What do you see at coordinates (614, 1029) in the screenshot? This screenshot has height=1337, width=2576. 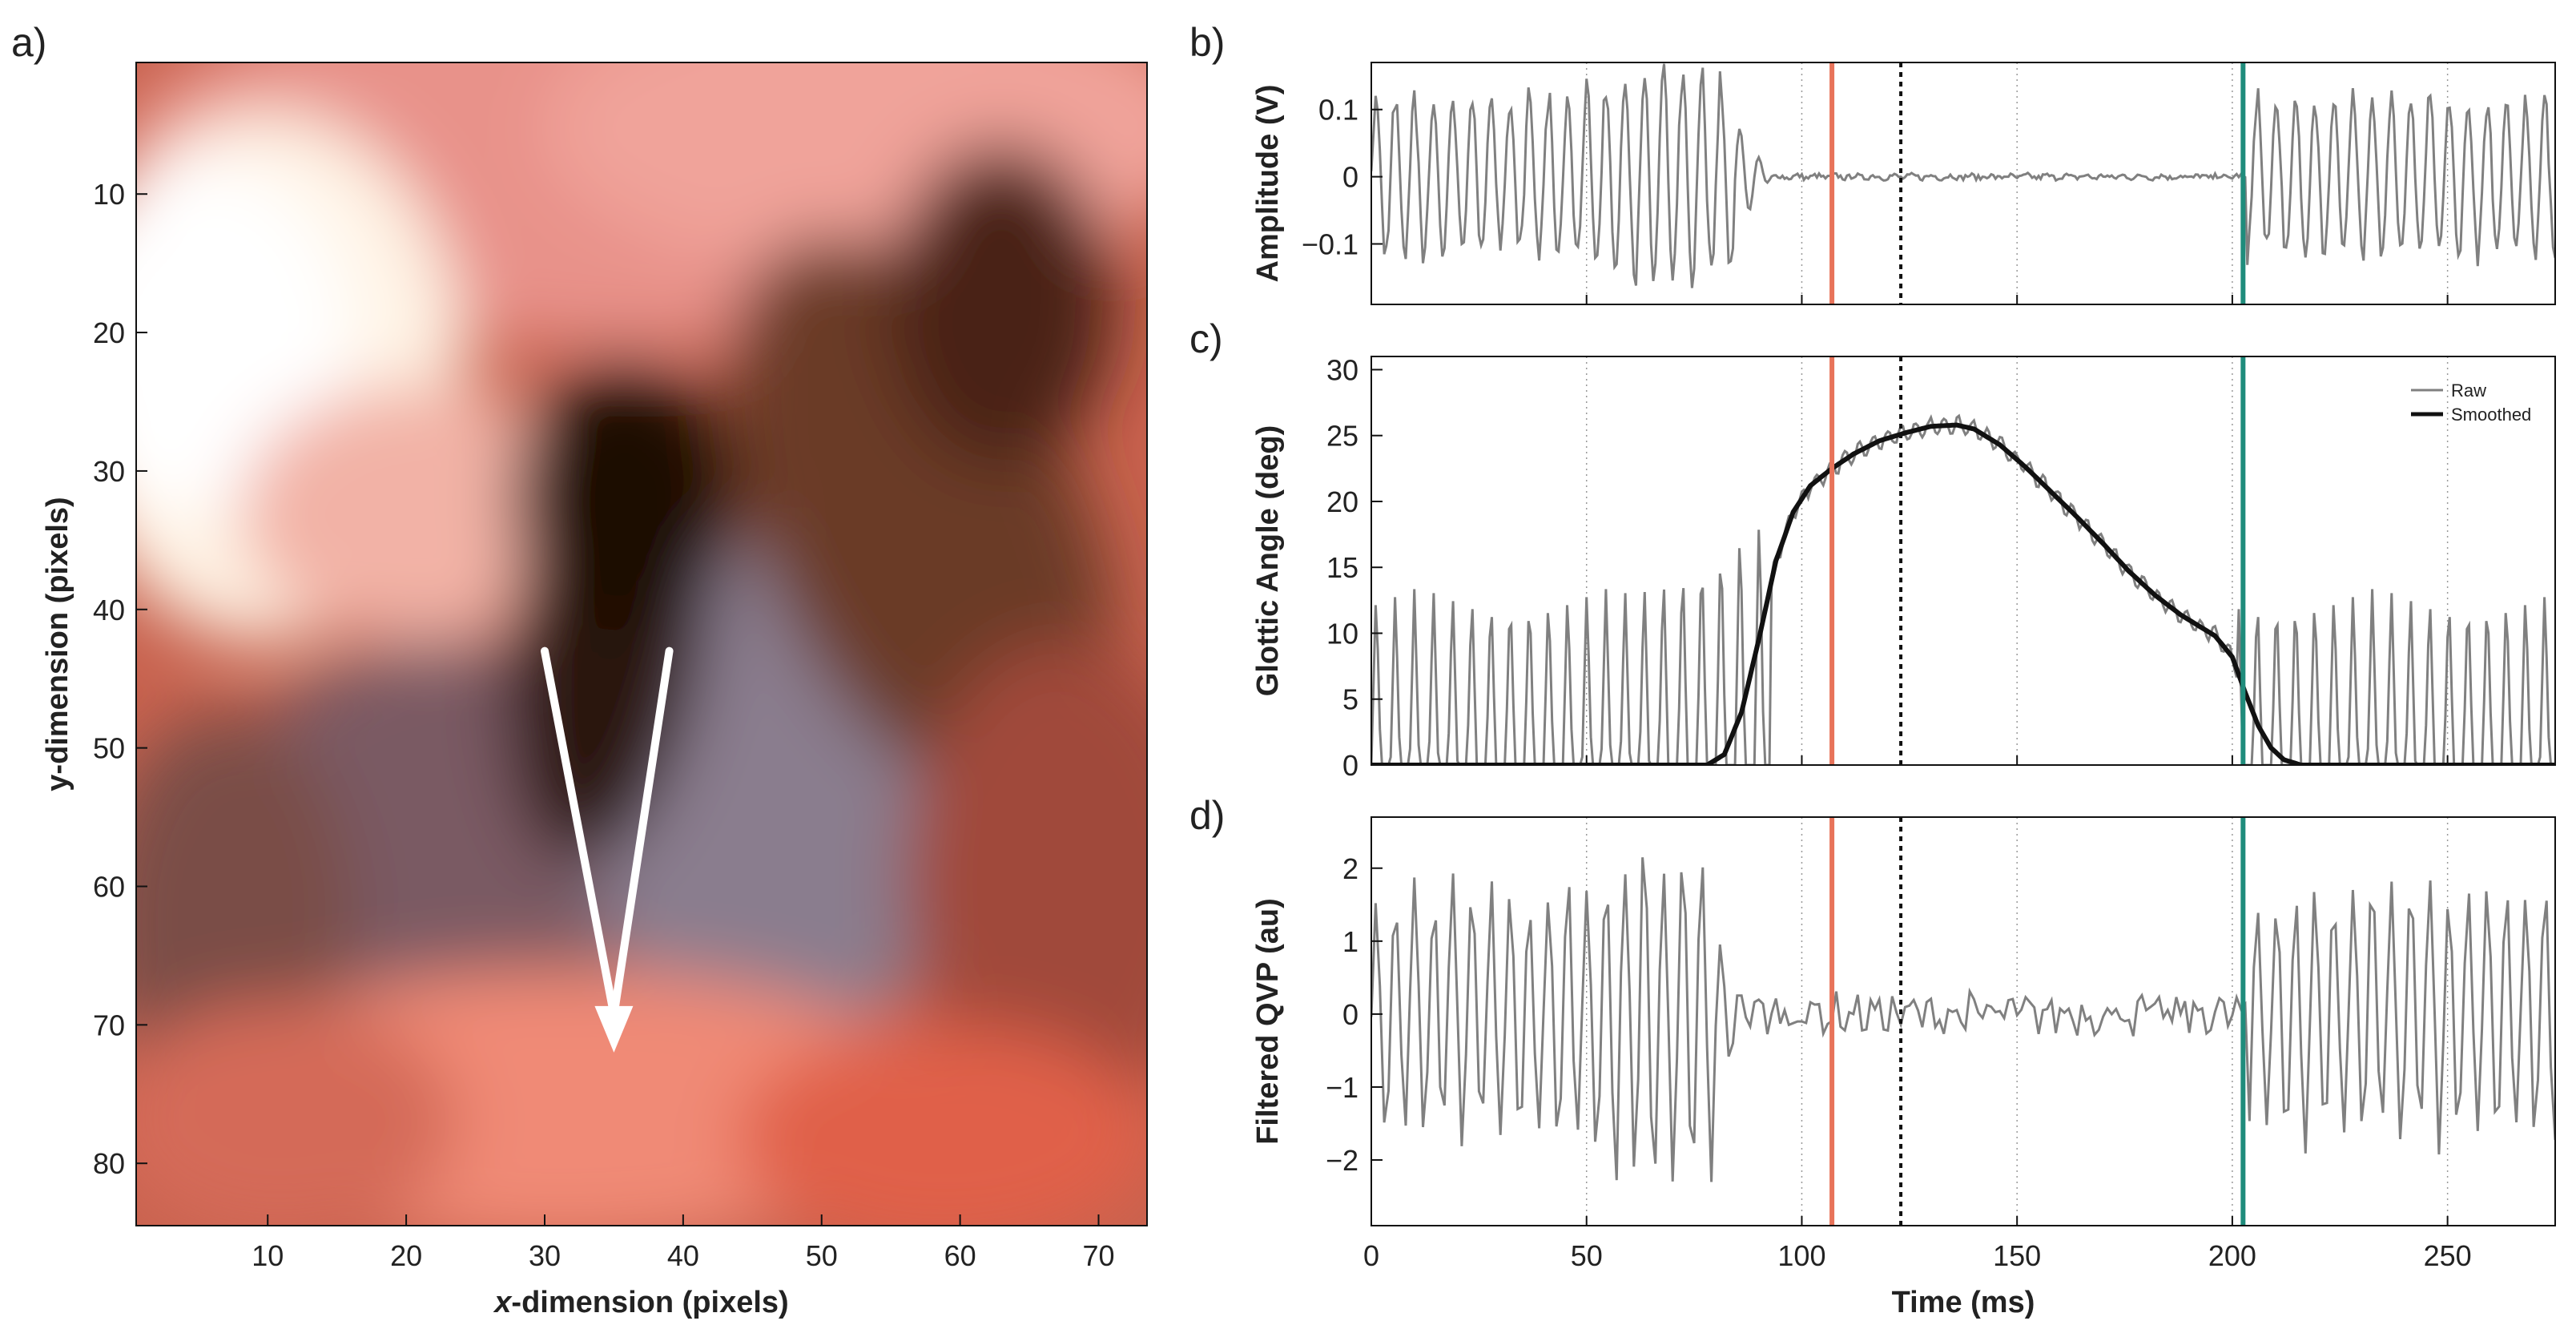 I see `arrowhead` at bounding box center [614, 1029].